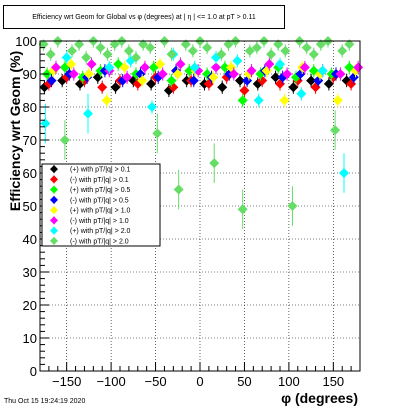  Describe the element at coordinates (333, 381) in the screenshot. I see `x-tick-label: 150` at that location.